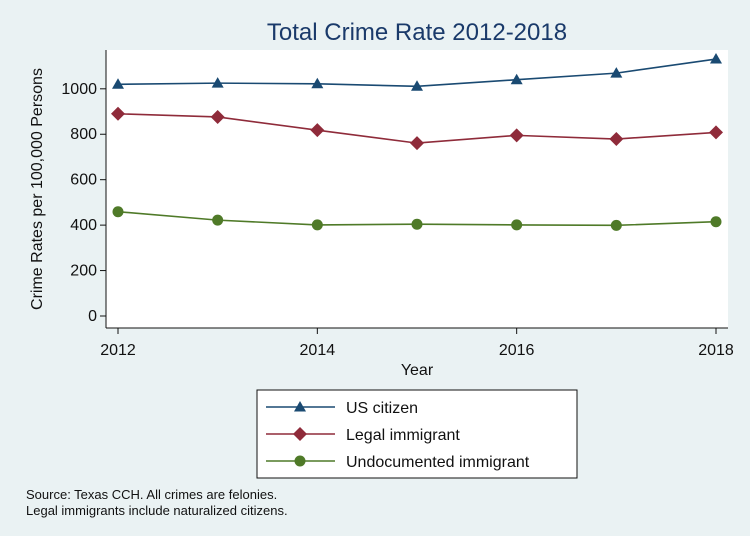 The width and height of the screenshot is (750, 536). What do you see at coordinates (92, 316) in the screenshot?
I see `y-tick-label: 0` at bounding box center [92, 316].